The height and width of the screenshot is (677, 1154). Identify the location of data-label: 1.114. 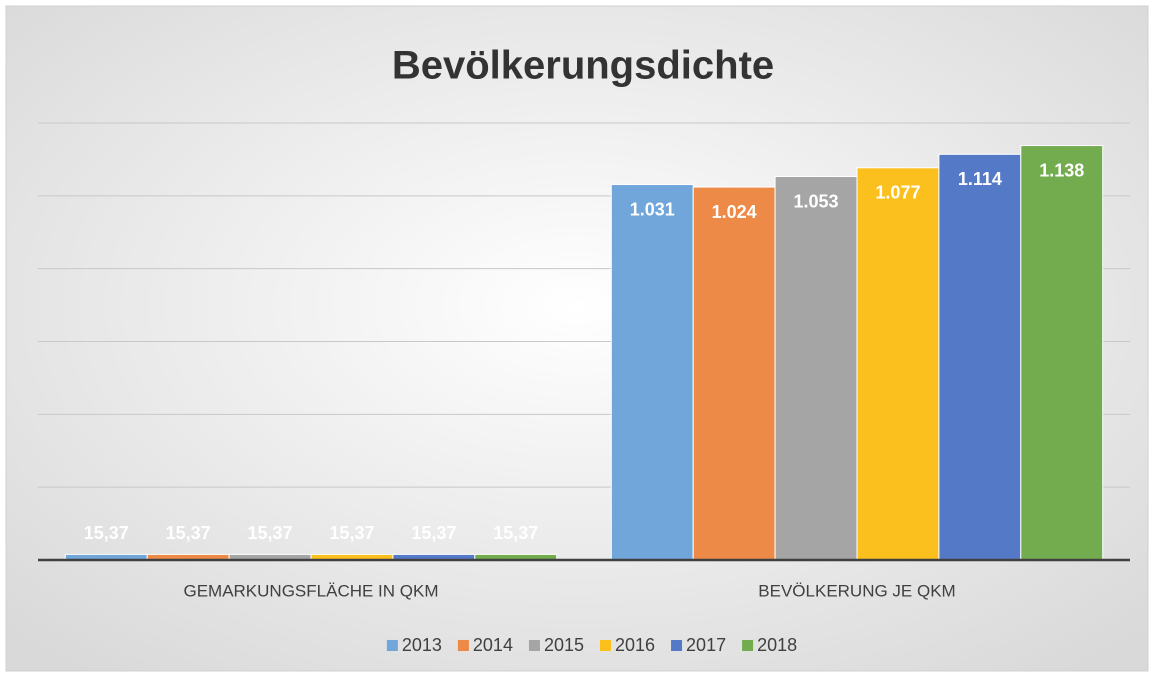
(980, 179).